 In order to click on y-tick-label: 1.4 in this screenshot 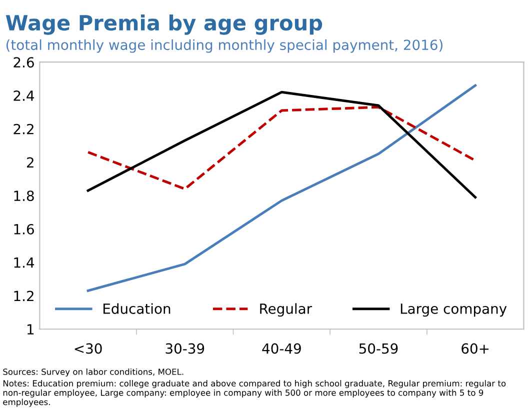, I will do `click(24, 263)`.